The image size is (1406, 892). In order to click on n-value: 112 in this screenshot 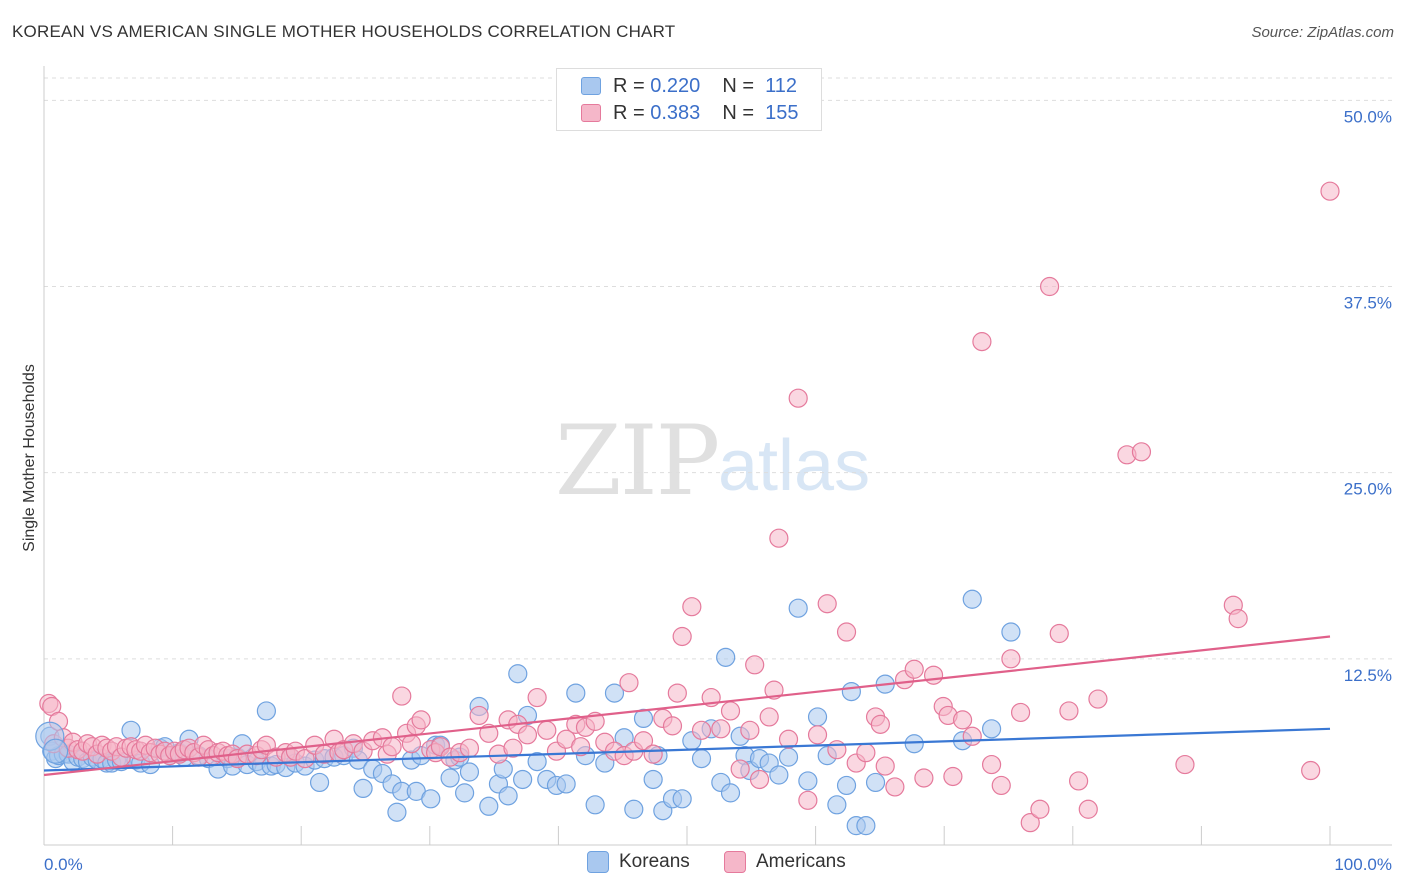, I will do `click(781, 85)`.